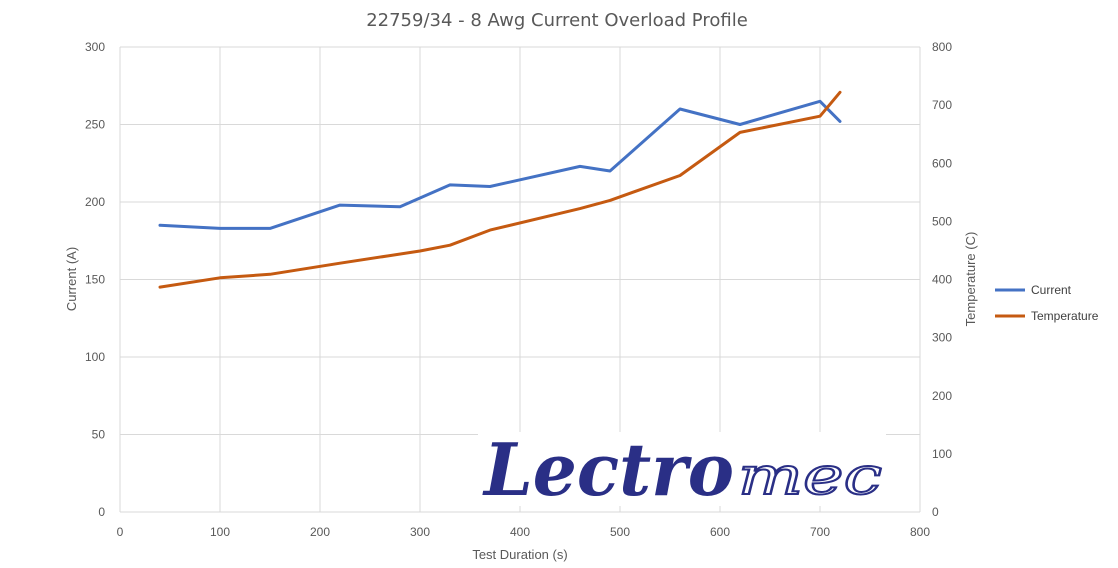  I want to click on y2-tick-label-6: 600, so click(942, 163).